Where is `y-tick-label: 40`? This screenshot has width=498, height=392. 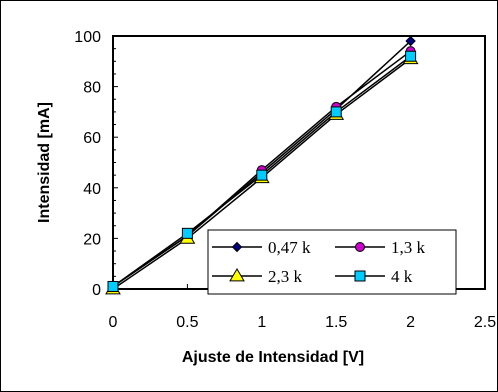
y-tick-label: 40 is located at coordinates (92, 189).